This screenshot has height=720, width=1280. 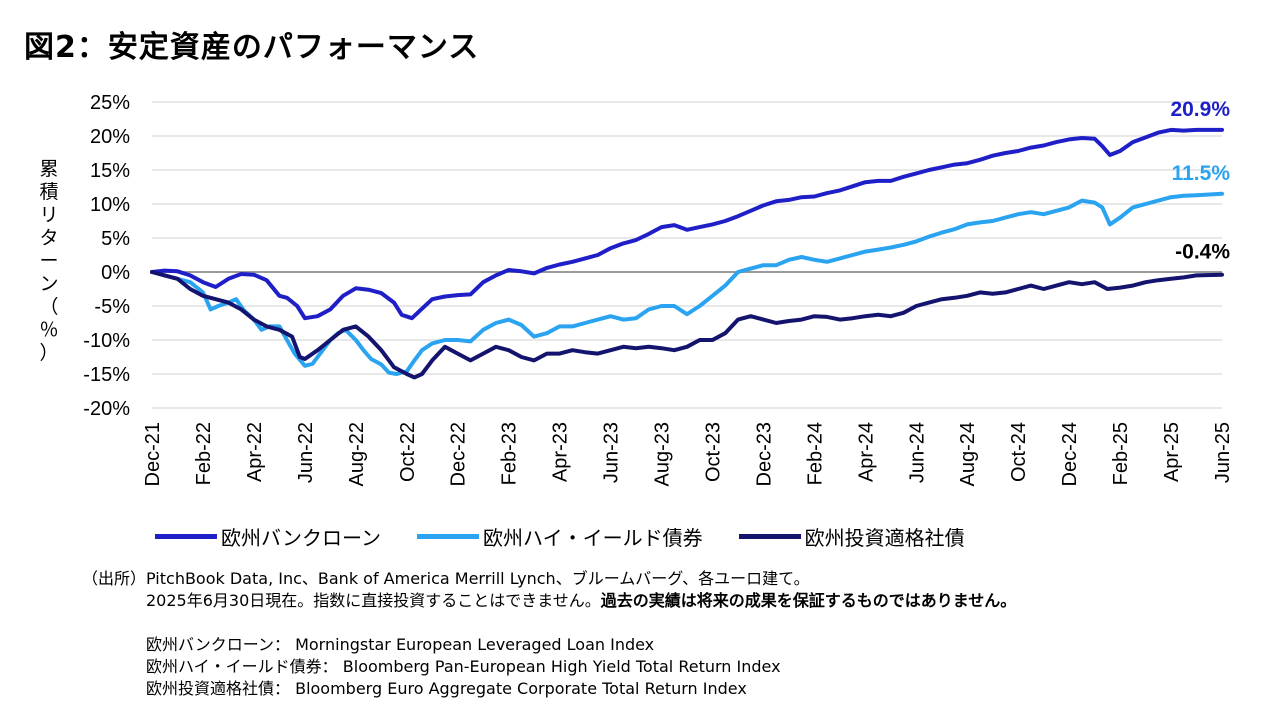 What do you see at coordinates (204, 453) in the screenshot?
I see `x-tick-label: Feb-22` at bounding box center [204, 453].